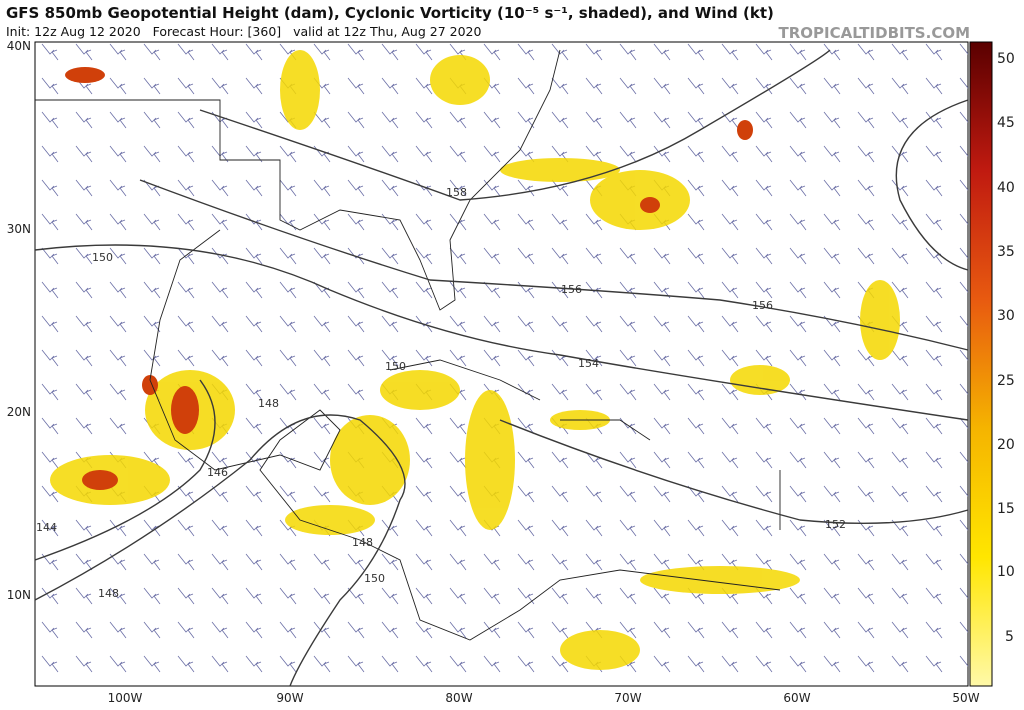  Describe the element at coordinates (1006, 188) in the screenshot. I see `colorbar-tick: 40` at that location.